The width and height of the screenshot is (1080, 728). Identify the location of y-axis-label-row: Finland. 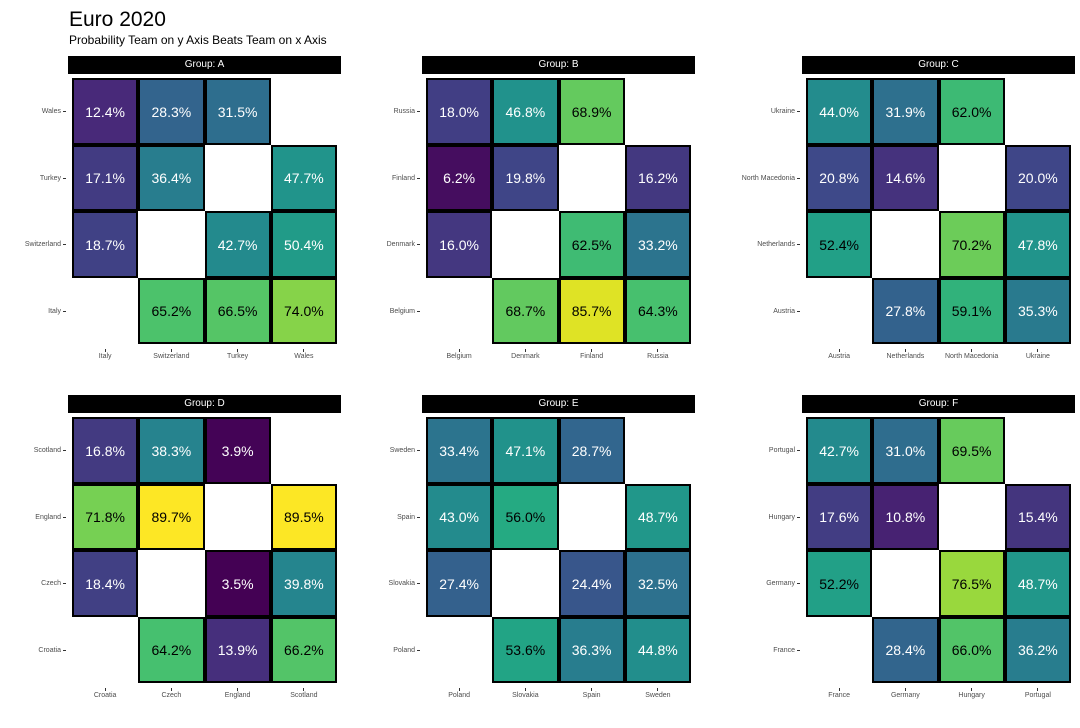
(381, 178).